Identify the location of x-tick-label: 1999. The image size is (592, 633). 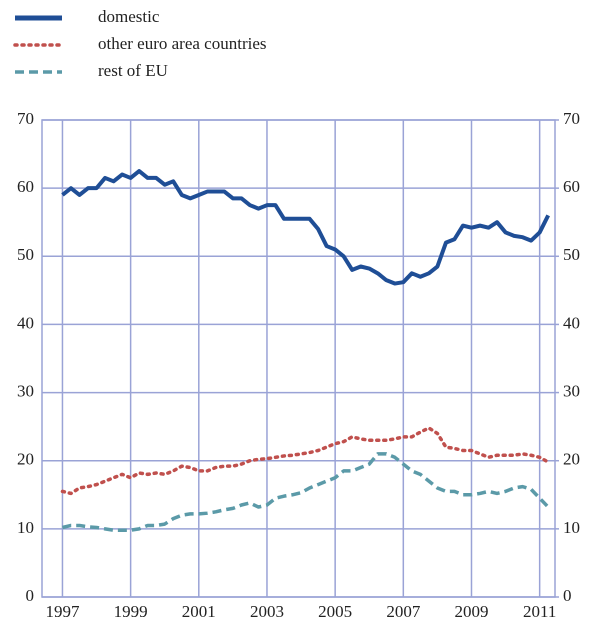
(131, 611).